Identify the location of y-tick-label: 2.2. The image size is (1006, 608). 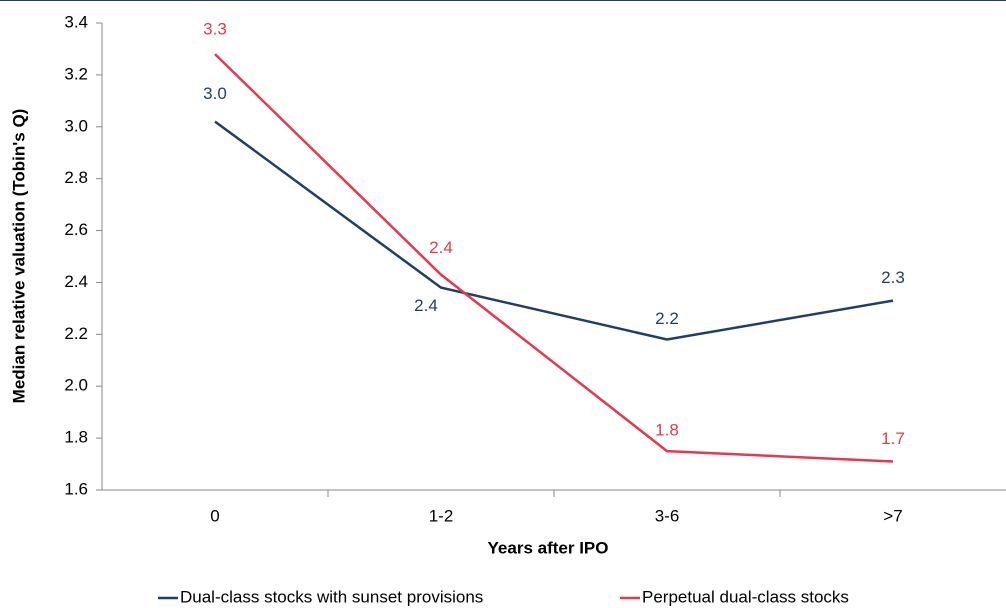
(76, 333).